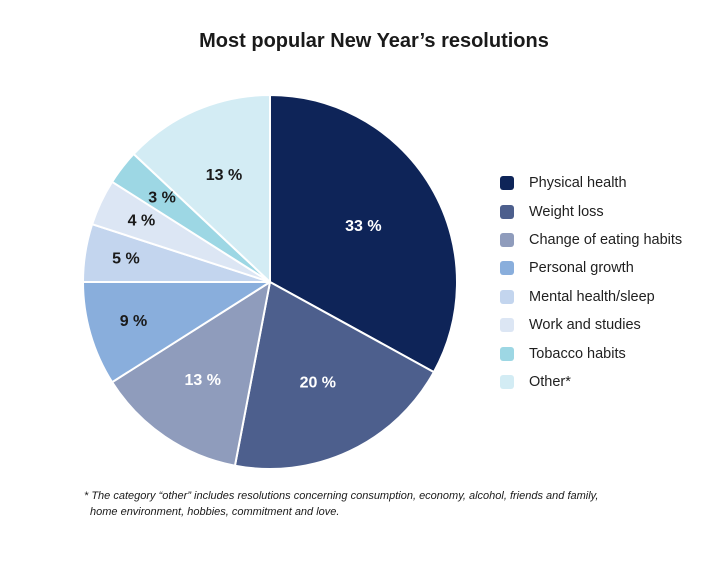 The image size is (710, 571). Describe the element at coordinates (550, 381) in the screenshot. I see `legend-label: Other*` at that location.